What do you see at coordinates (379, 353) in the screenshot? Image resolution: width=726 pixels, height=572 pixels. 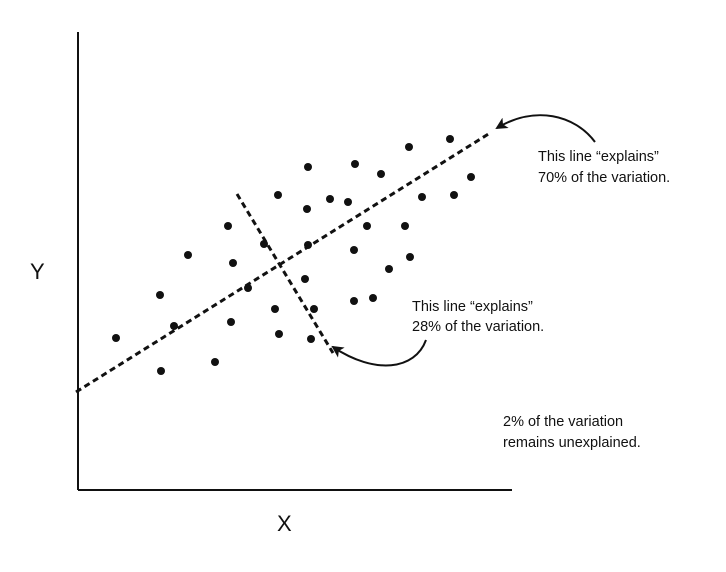 I see `secondary-callout-arrow` at bounding box center [379, 353].